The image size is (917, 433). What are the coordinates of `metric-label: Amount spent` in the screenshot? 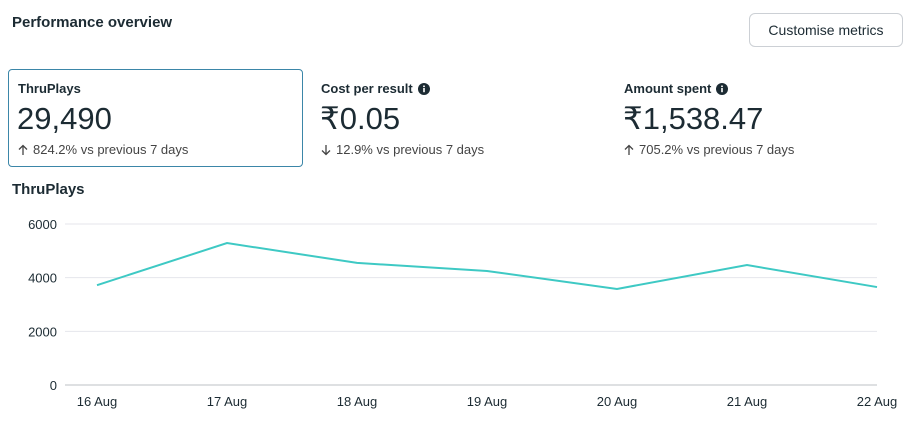 It's located at (676, 88).